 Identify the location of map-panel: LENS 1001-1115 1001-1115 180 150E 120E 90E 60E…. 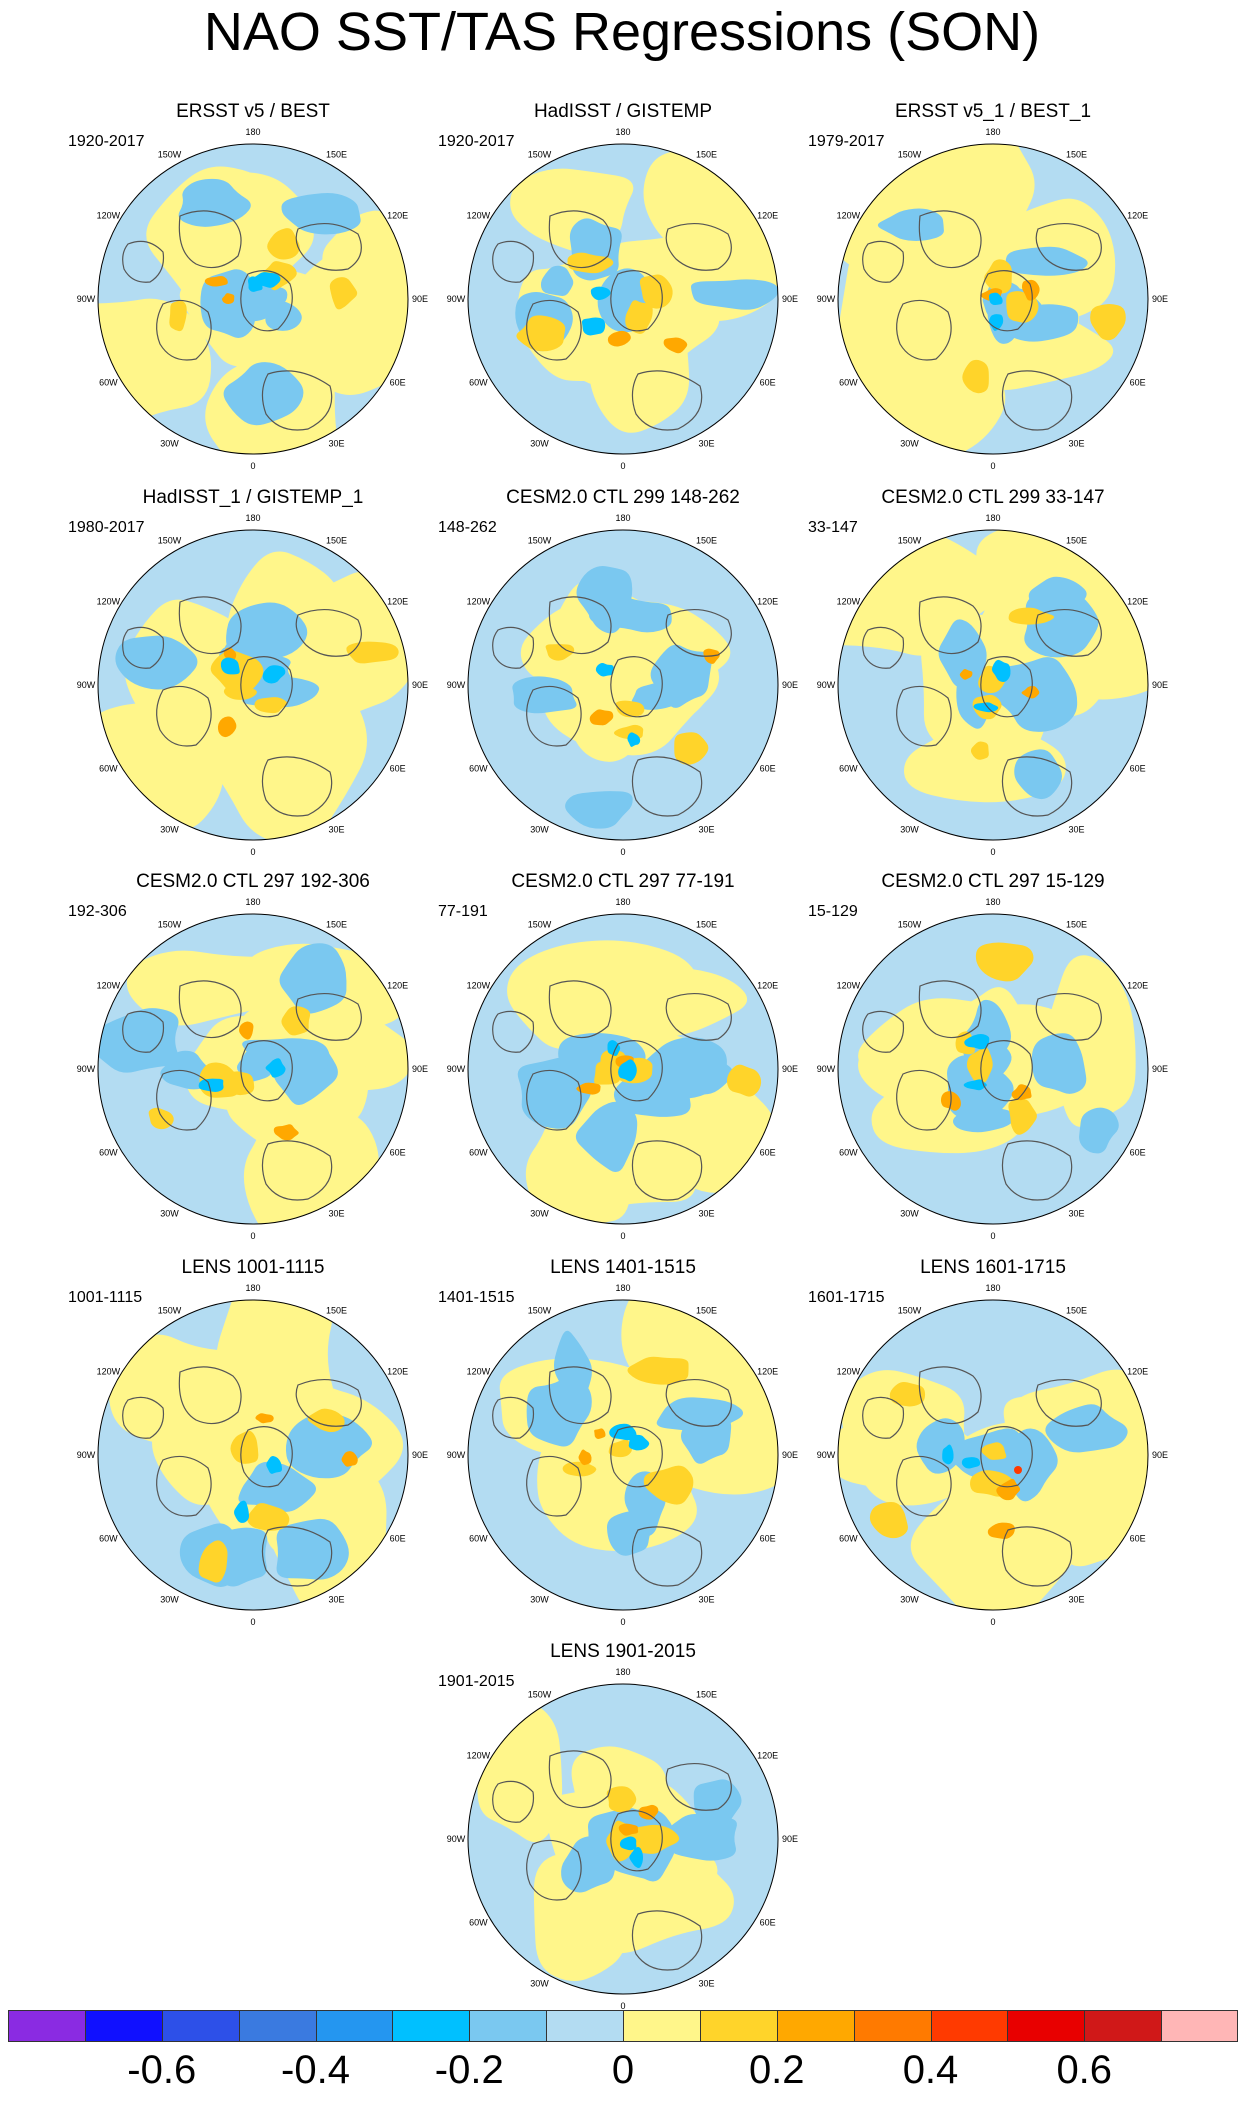
(253, 1443).